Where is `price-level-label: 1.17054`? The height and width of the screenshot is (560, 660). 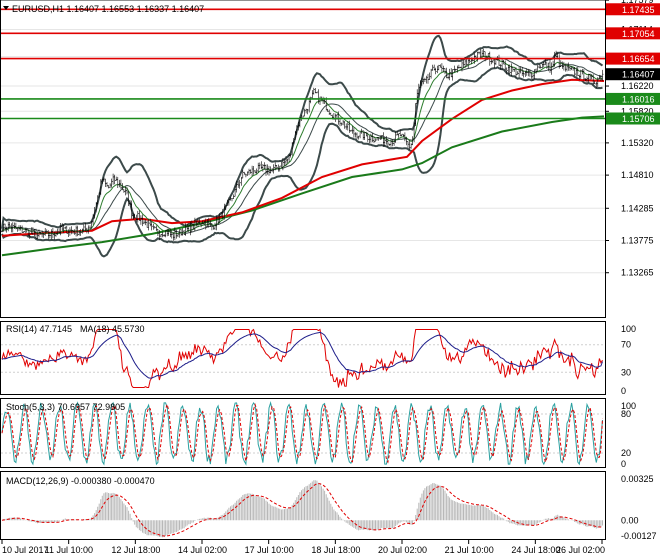 price-level-label: 1.17054 is located at coordinates (638, 34).